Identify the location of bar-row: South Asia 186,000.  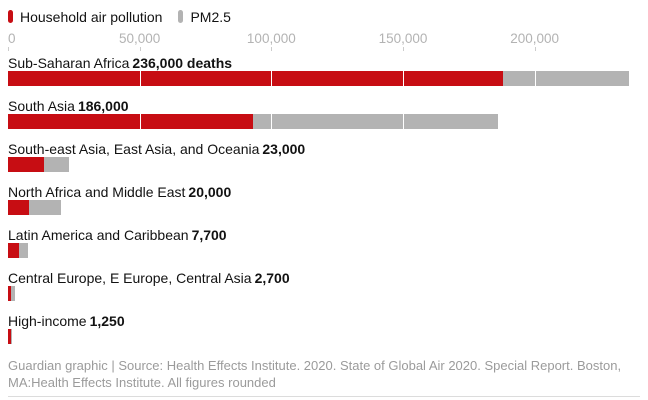
(324, 114).